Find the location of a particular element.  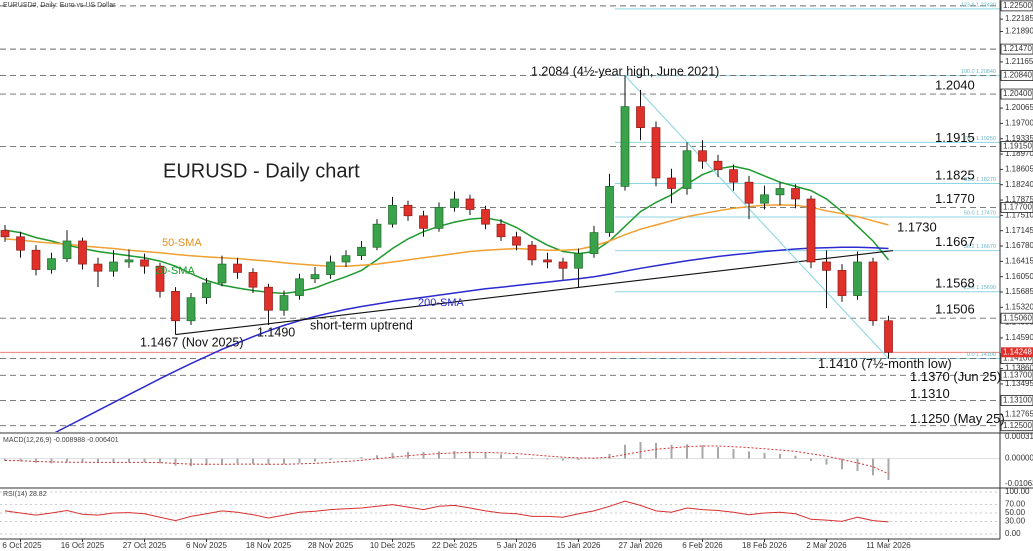

price-box-label: 1.13100 is located at coordinates (1017, 400).